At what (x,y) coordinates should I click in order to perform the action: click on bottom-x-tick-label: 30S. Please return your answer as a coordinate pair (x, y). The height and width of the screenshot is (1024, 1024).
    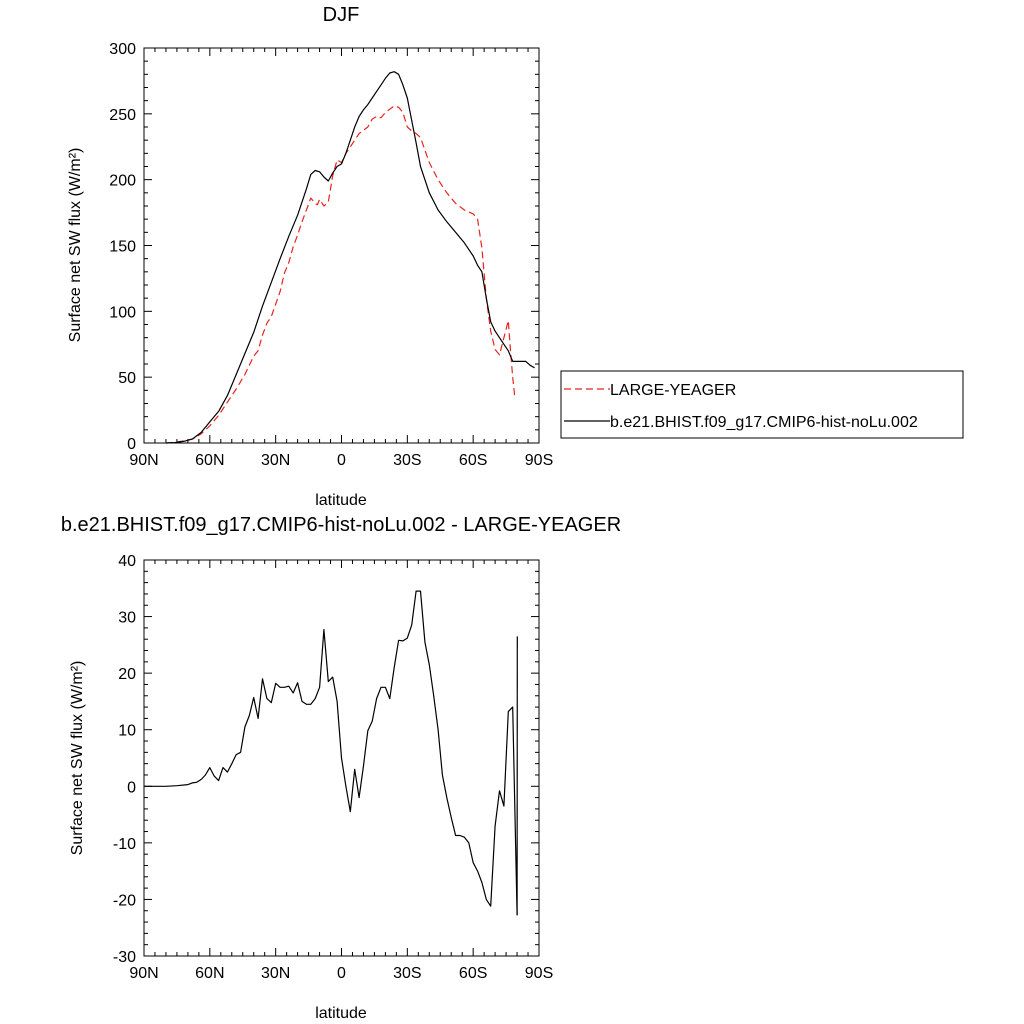
    Looking at the image, I should click on (407, 973).